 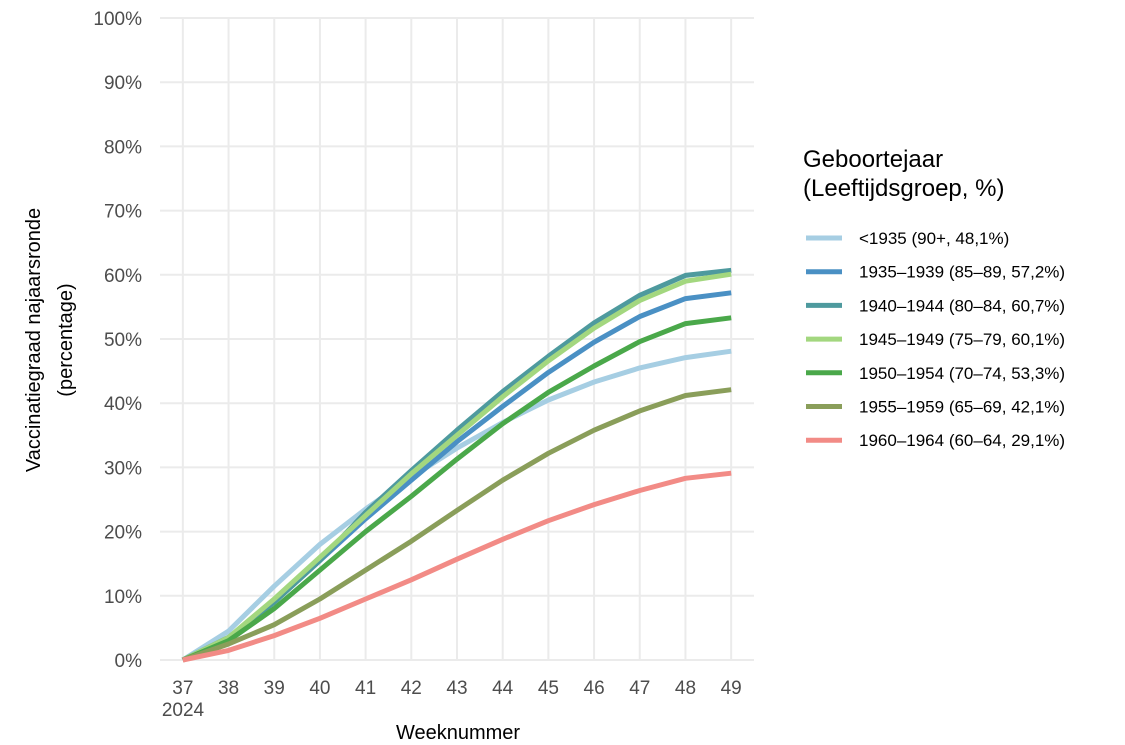 What do you see at coordinates (123, 597) in the screenshot?
I see `y-tick-label: 10%` at bounding box center [123, 597].